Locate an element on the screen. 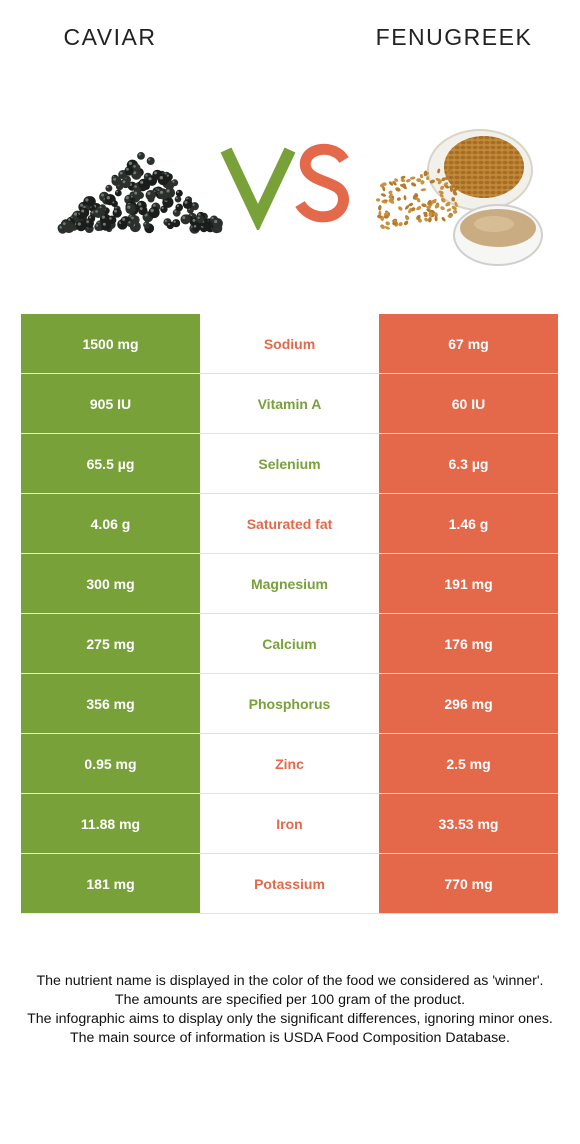 The height and width of the screenshot is (1144, 580). nutrient-name: Phosphorus is located at coordinates (289, 704).